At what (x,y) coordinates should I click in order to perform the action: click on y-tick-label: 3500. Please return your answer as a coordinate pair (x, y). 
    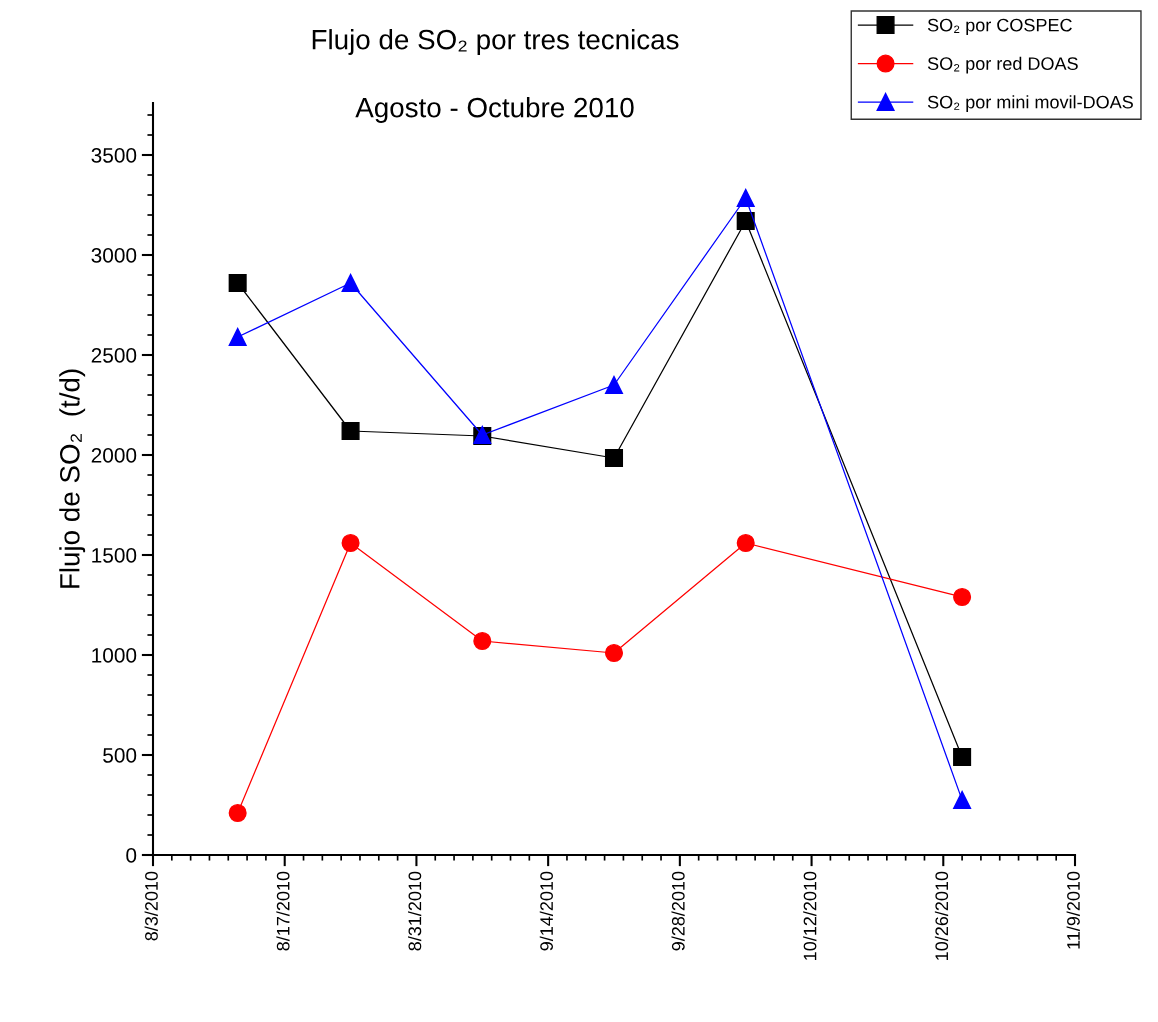
    Looking at the image, I should click on (114, 155).